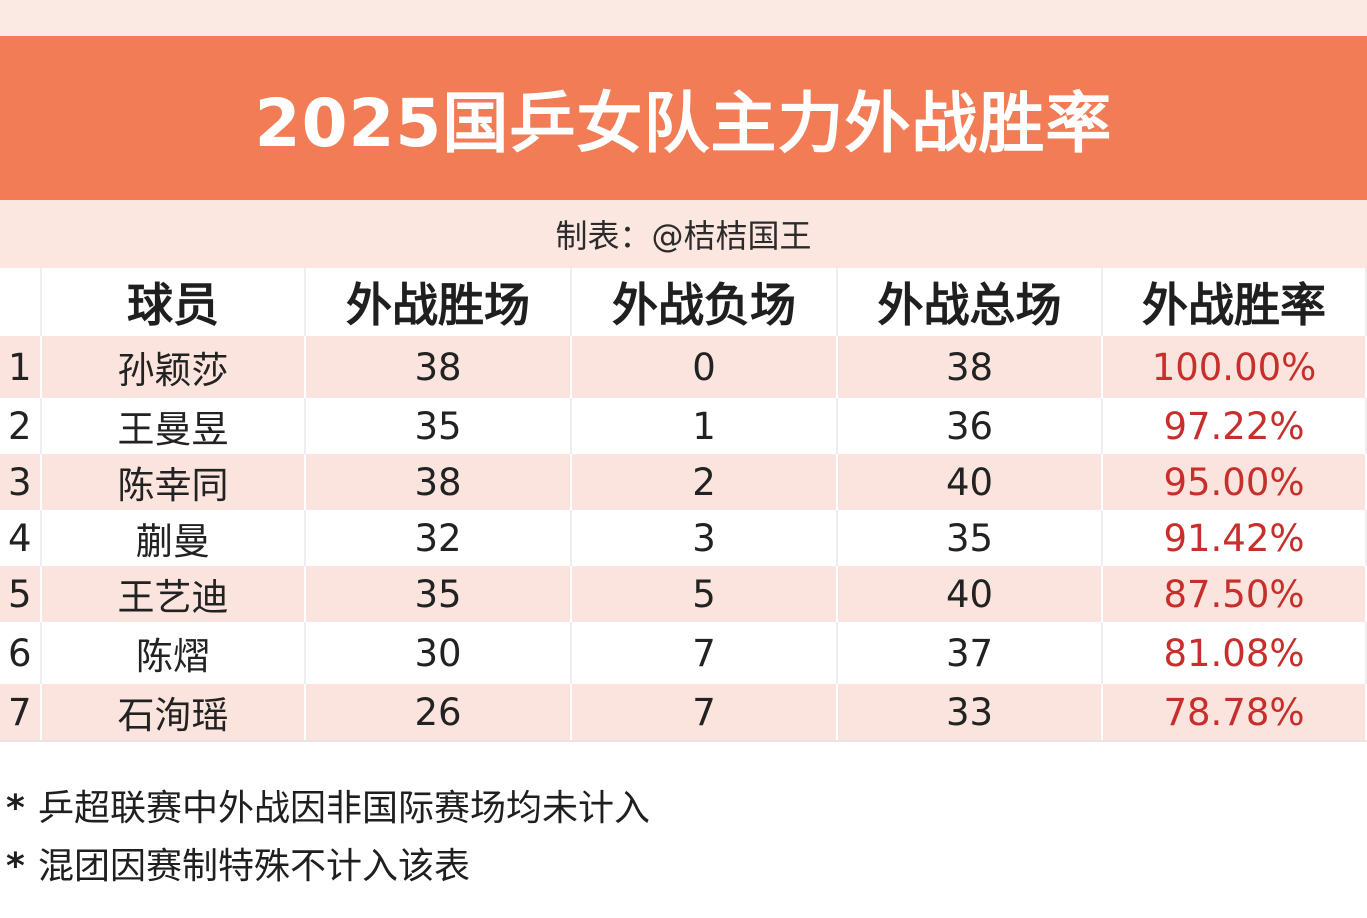  What do you see at coordinates (174, 653) in the screenshot?
I see `cell-player: 陈熠` at bounding box center [174, 653].